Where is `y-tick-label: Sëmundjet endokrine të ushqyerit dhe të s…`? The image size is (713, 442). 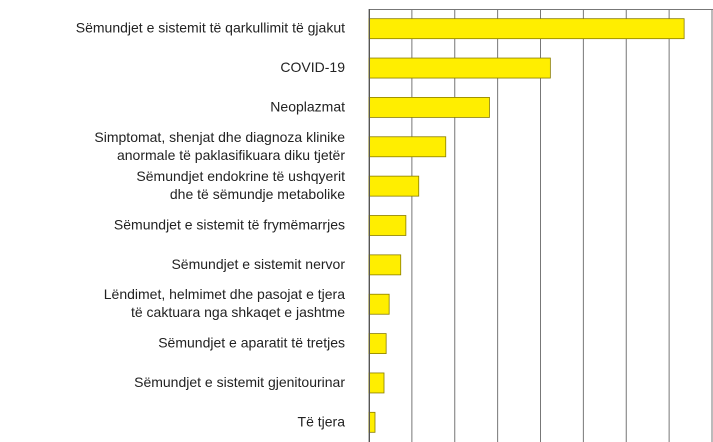 y-tick-label: Sëmundjet endokrine të ushqyerit dhe të s… is located at coordinates (240, 185).